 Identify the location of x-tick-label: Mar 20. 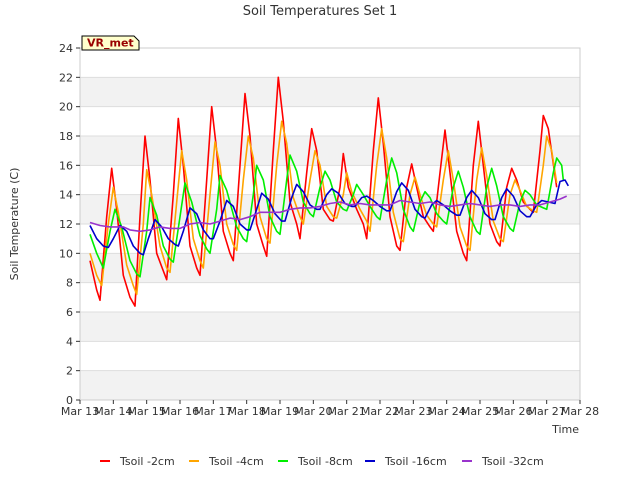
(313, 411).